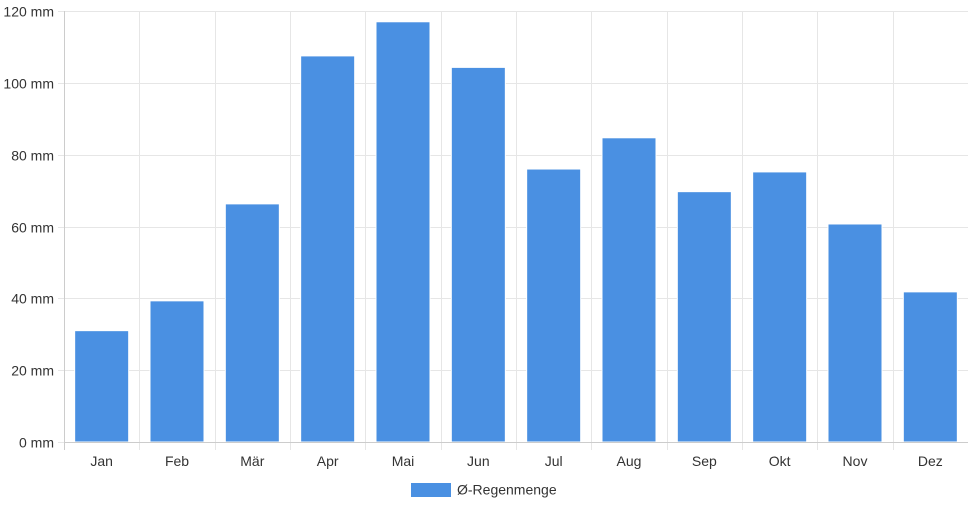 The width and height of the screenshot is (968, 508). I want to click on x-tick-label: Mai, so click(403, 461).